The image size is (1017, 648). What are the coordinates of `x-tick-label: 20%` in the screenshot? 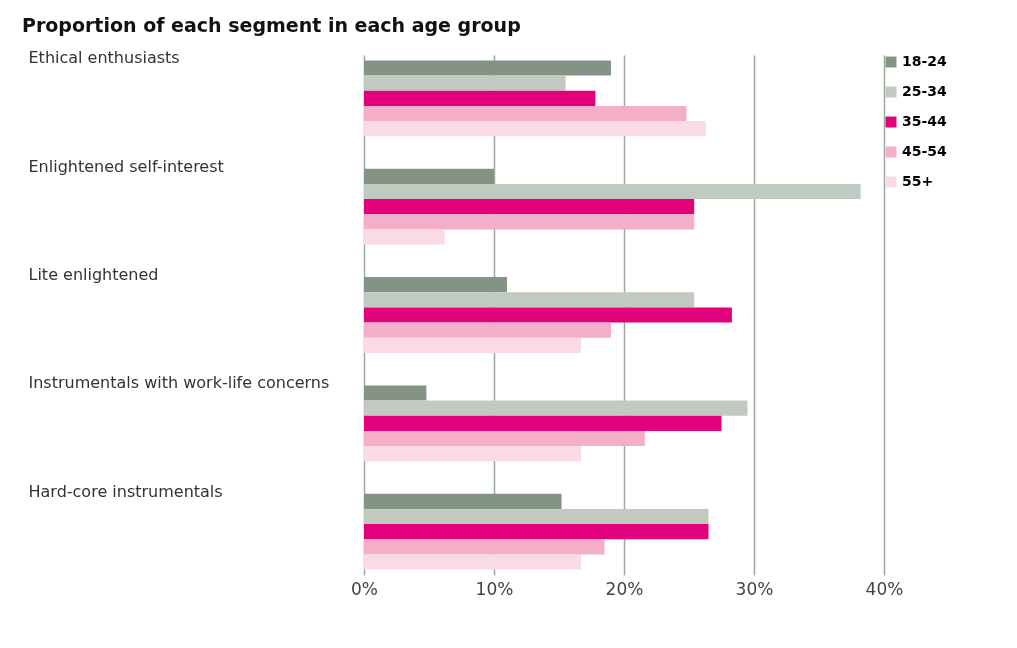 It's located at (624, 588).